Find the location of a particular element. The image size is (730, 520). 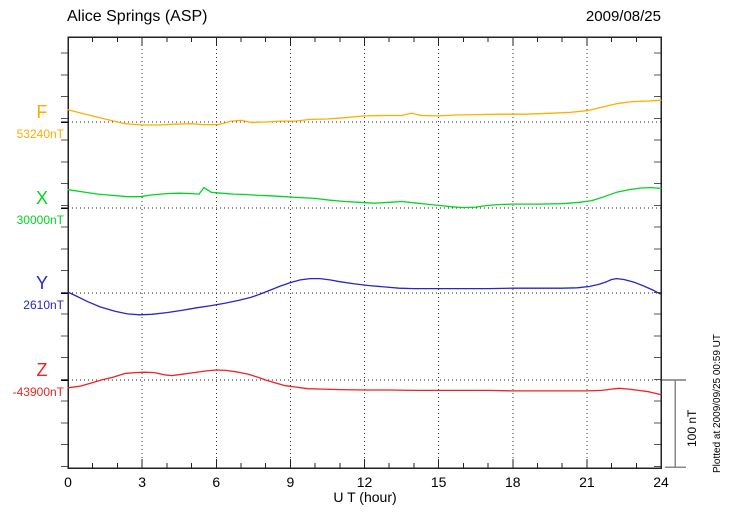

trace-Y is located at coordinates (364, 296).